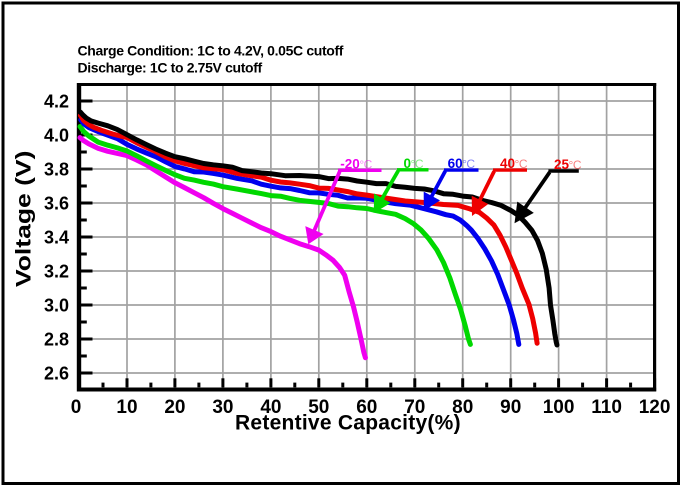 The height and width of the screenshot is (486, 680). What do you see at coordinates (56, 271) in the screenshot?
I see `svg-text: 3.2` at bounding box center [56, 271].